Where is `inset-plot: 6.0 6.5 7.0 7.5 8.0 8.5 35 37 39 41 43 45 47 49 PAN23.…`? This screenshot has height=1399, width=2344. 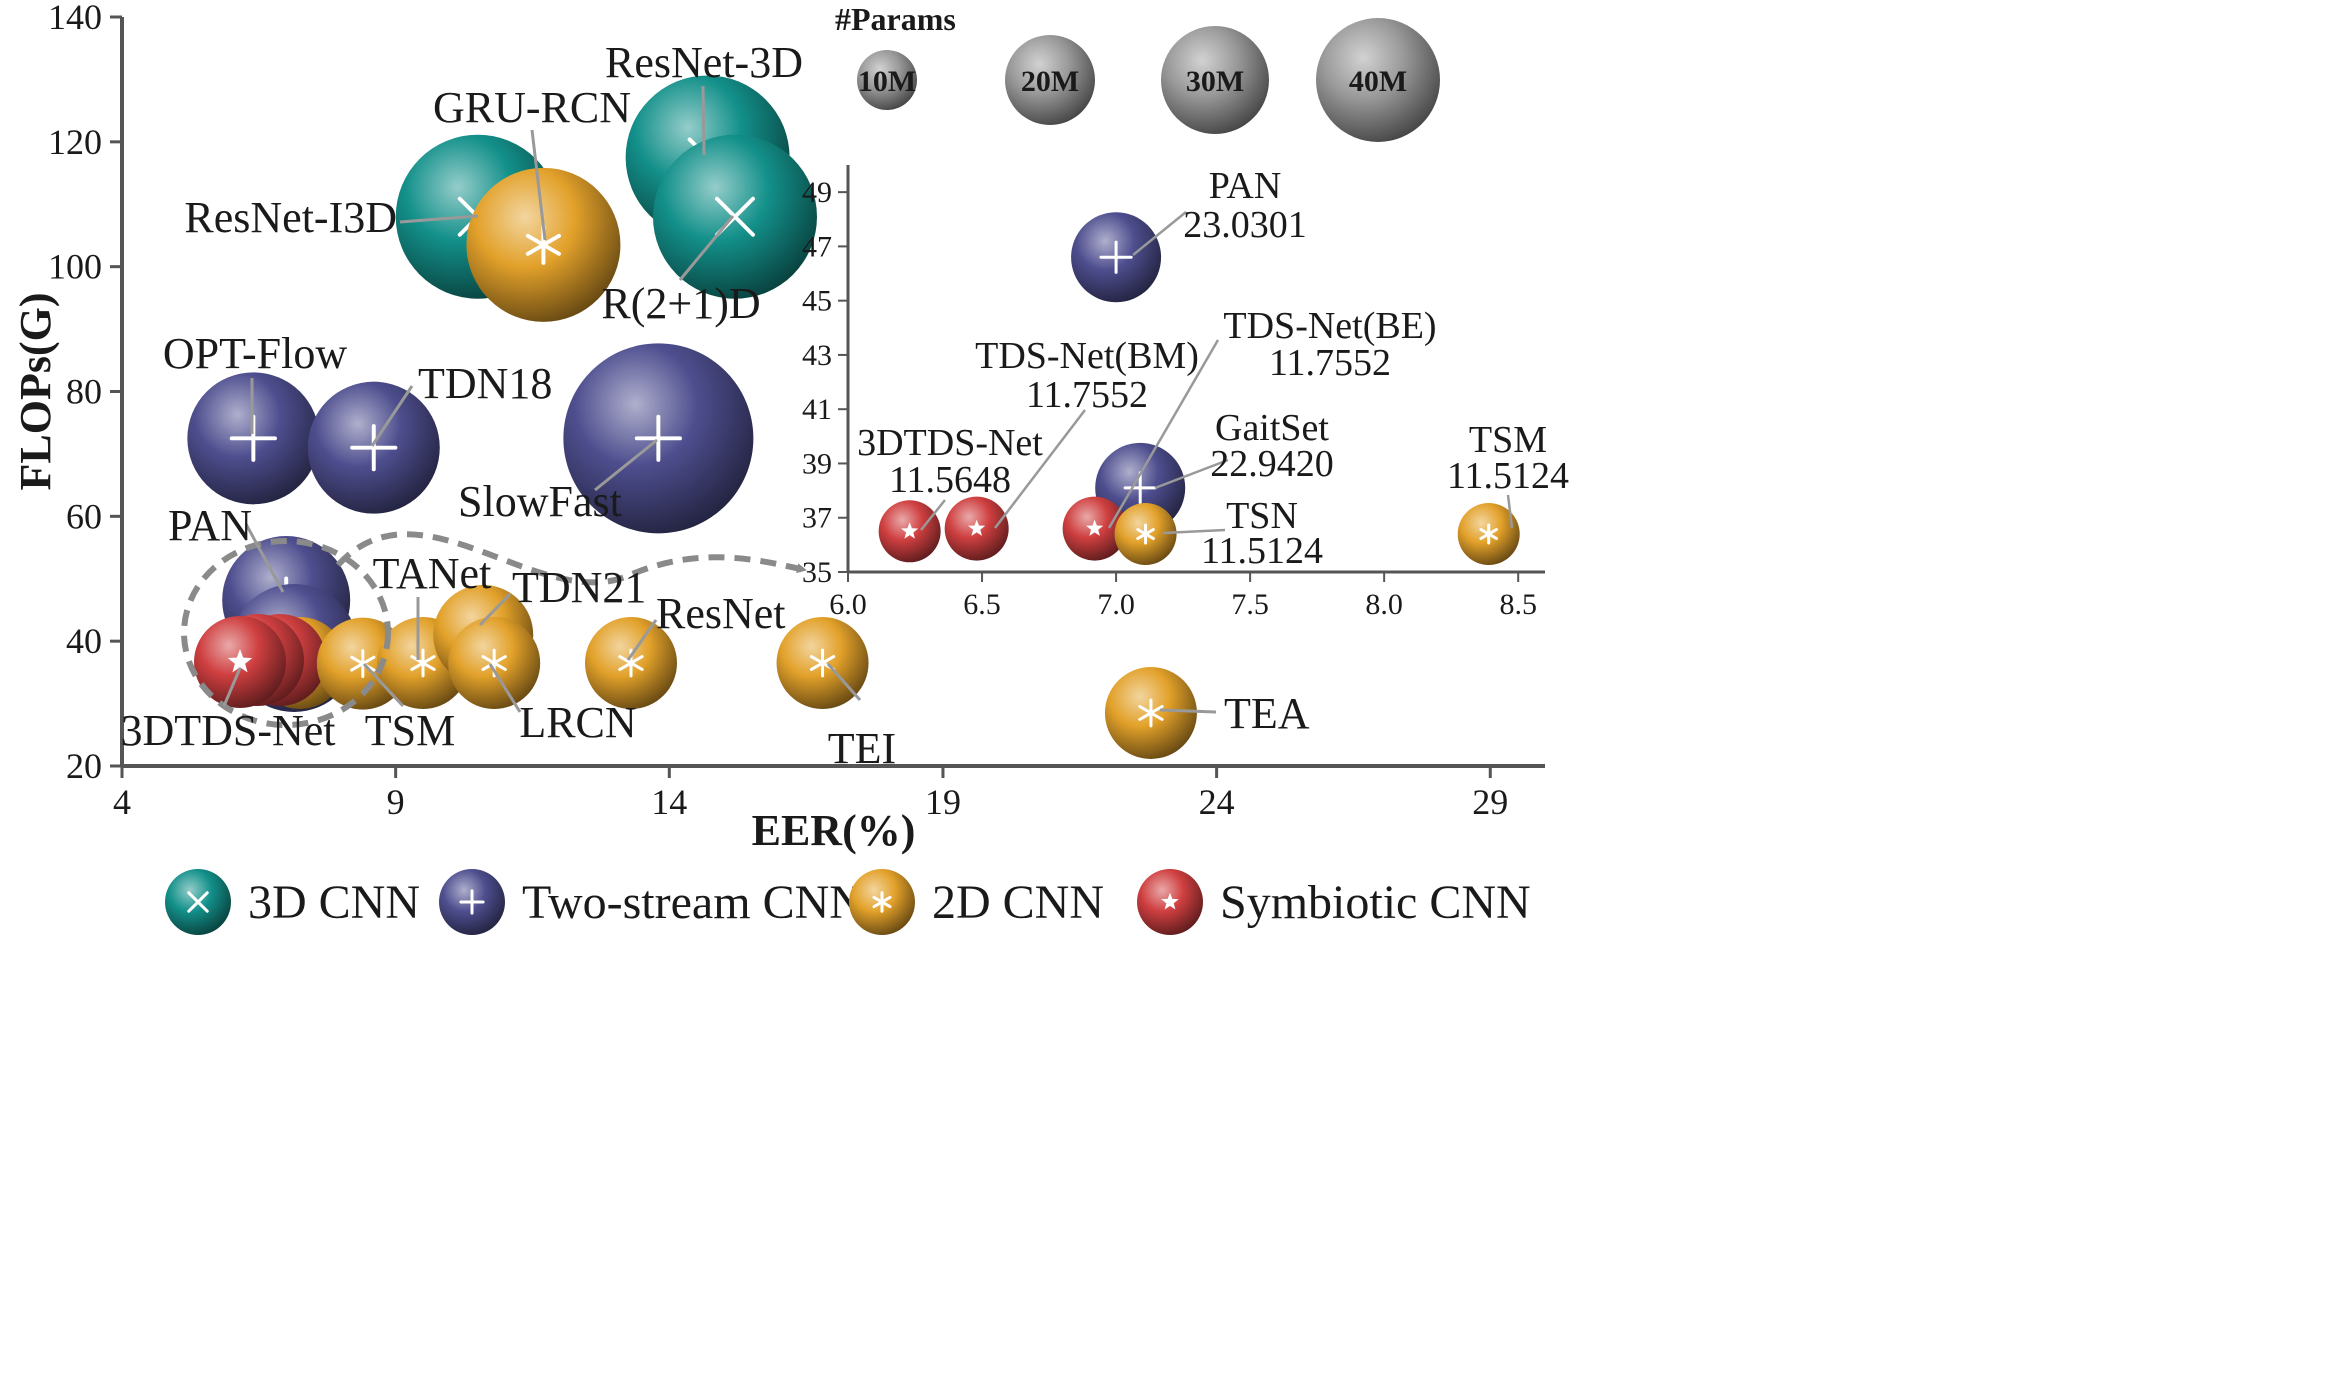
inset-plot: 6.0 6.5 7.0 7.5 8.0 8.5 35 37 39 41 43 45 47 49 PAN23.… is located at coordinates (1185, 393).